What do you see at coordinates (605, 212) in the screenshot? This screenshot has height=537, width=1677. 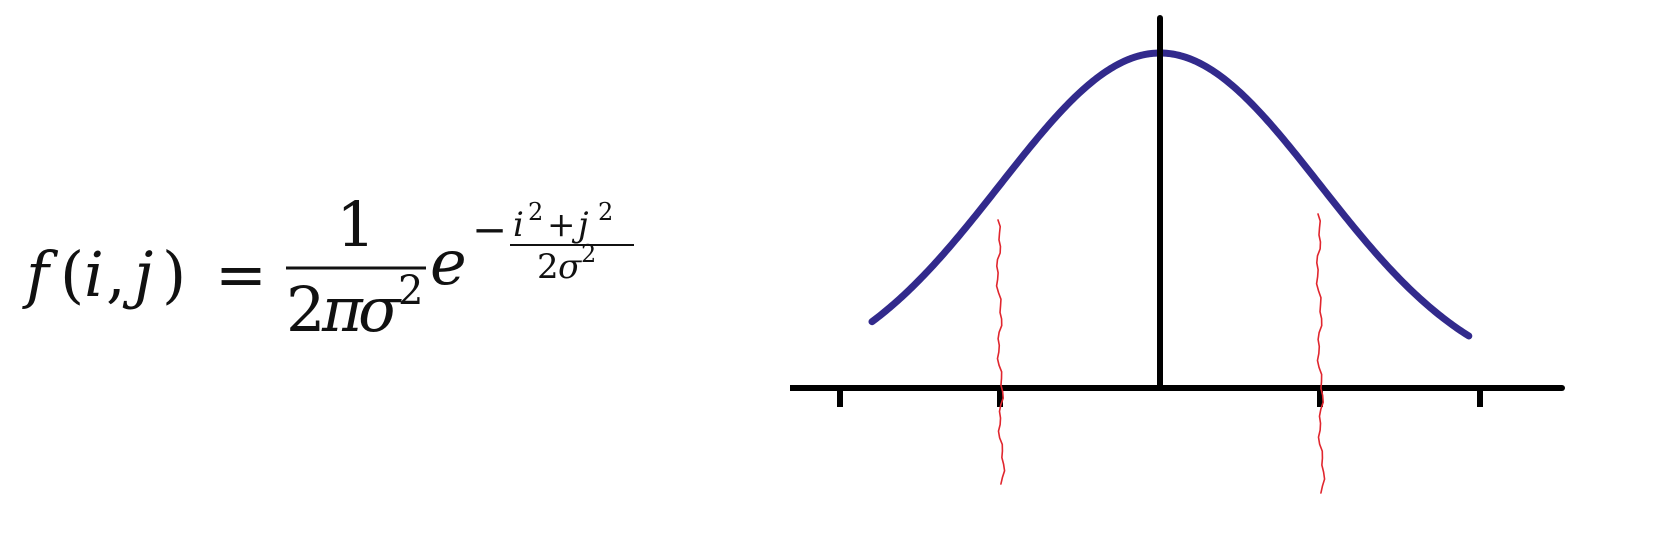 I see `formula-exp-j-power: 2` at bounding box center [605, 212].